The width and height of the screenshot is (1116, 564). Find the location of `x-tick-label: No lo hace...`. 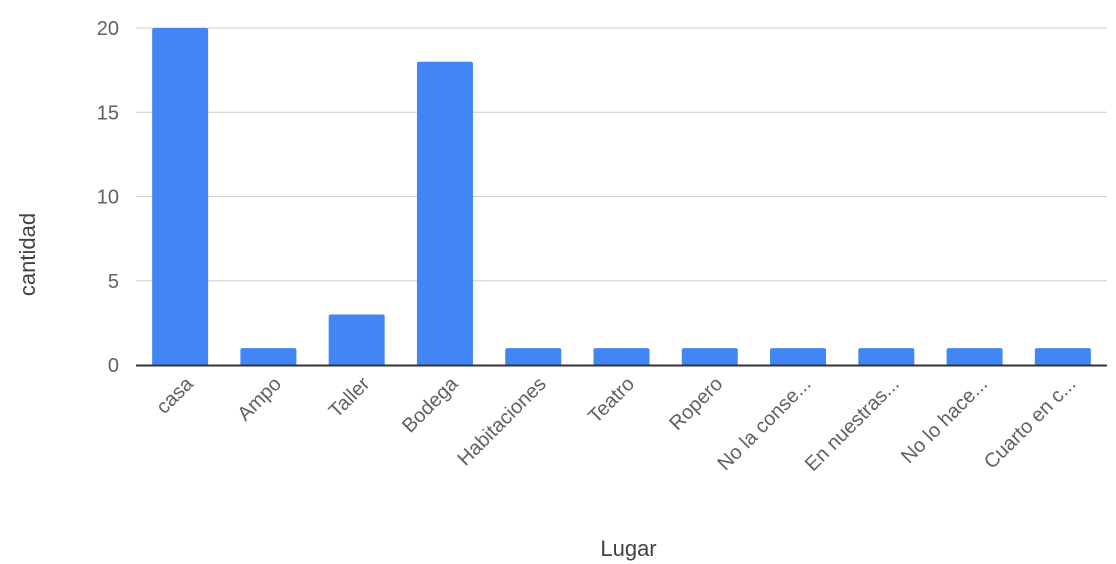

x-tick-label: No lo hace... is located at coordinates (944, 420).